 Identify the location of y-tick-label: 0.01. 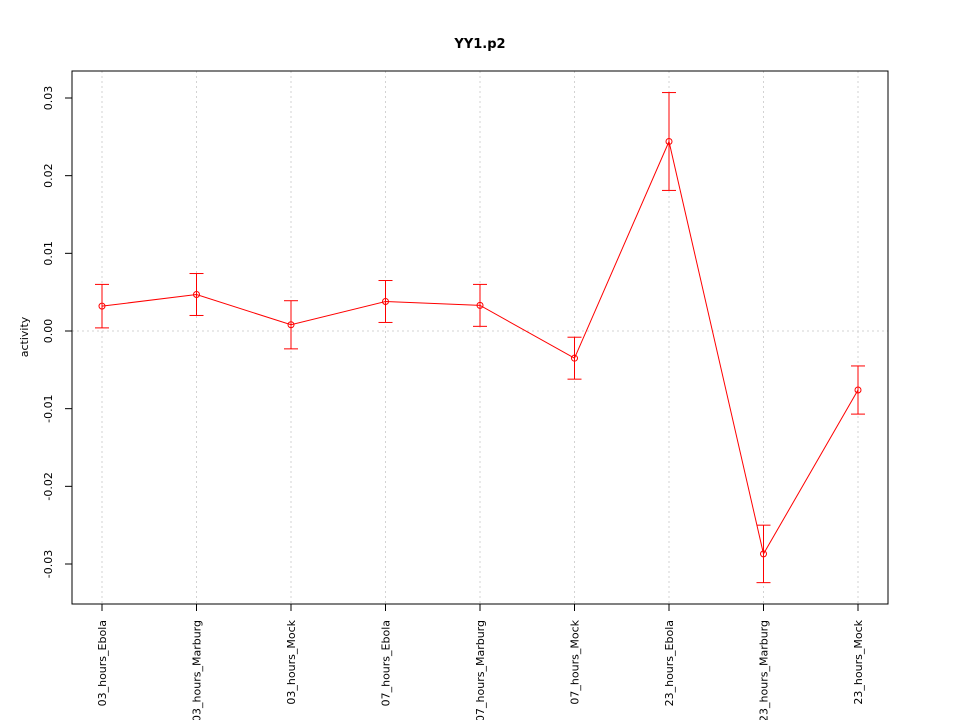
(48, 253).